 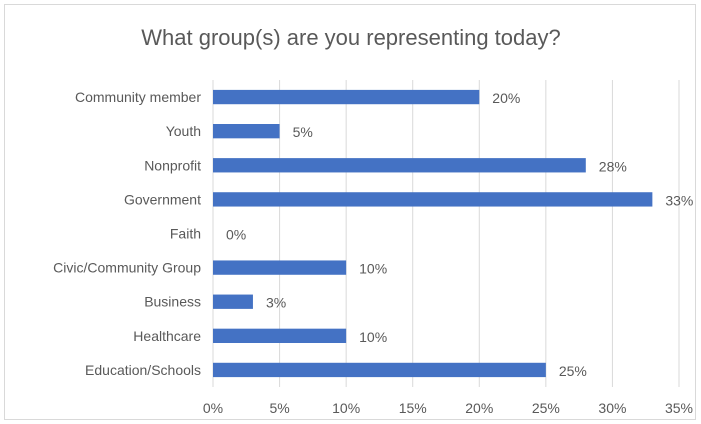 What do you see at coordinates (127, 268) in the screenshot?
I see `category-label-5: Civic/Community Group` at bounding box center [127, 268].